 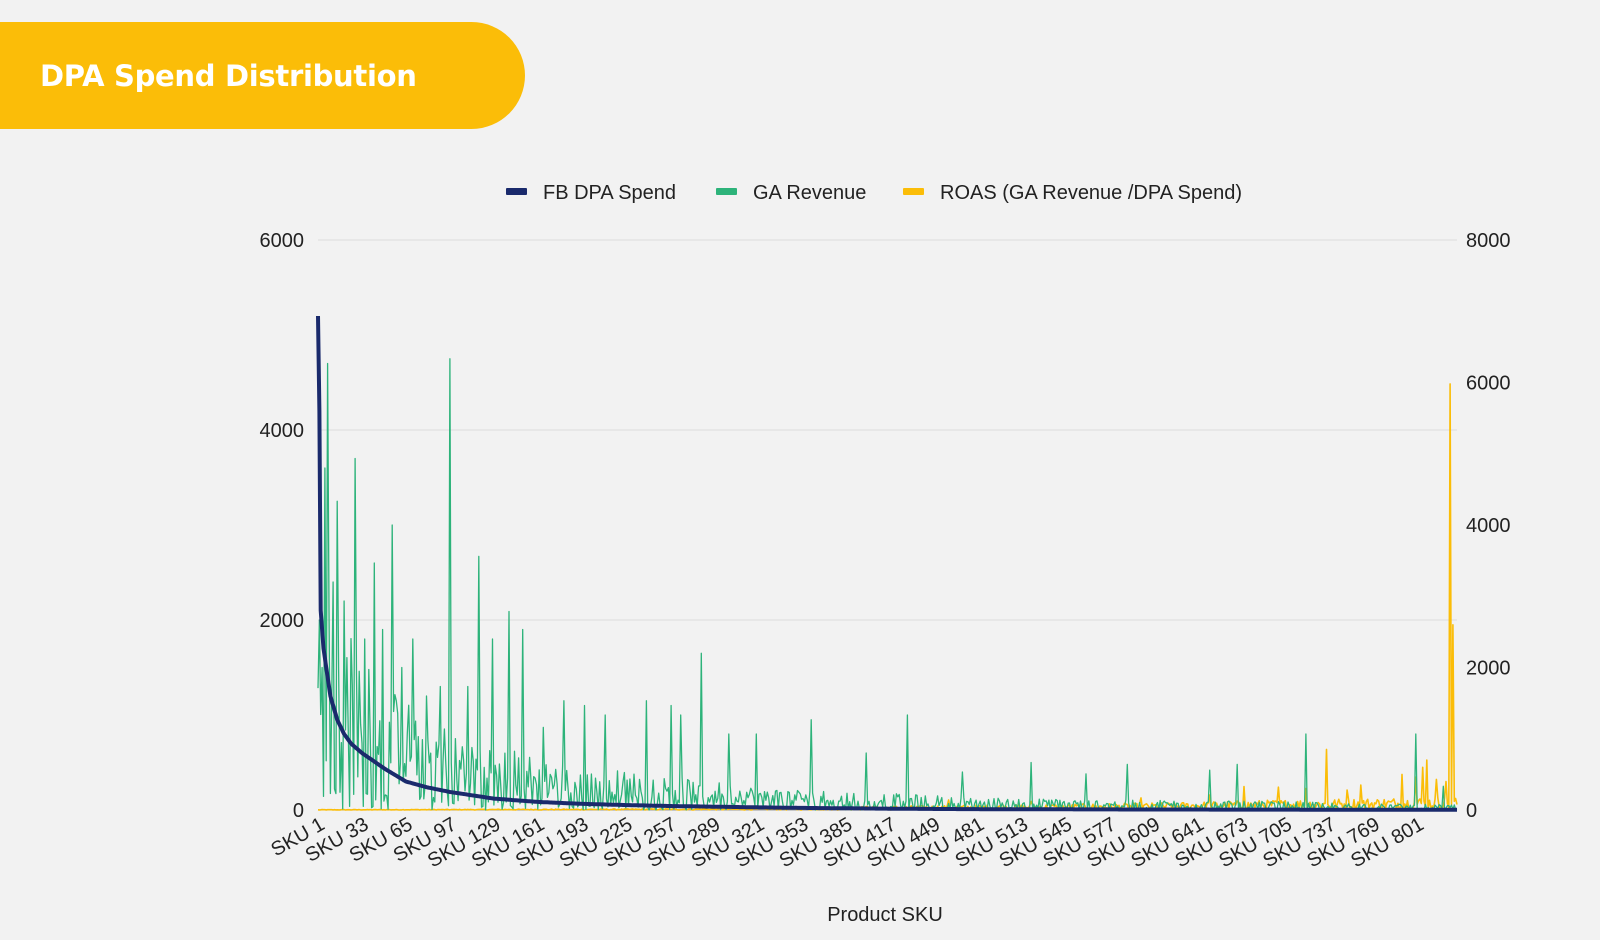 What do you see at coordinates (282, 241) in the screenshot?
I see `left-tick-label: 6000` at bounding box center [282, 241].